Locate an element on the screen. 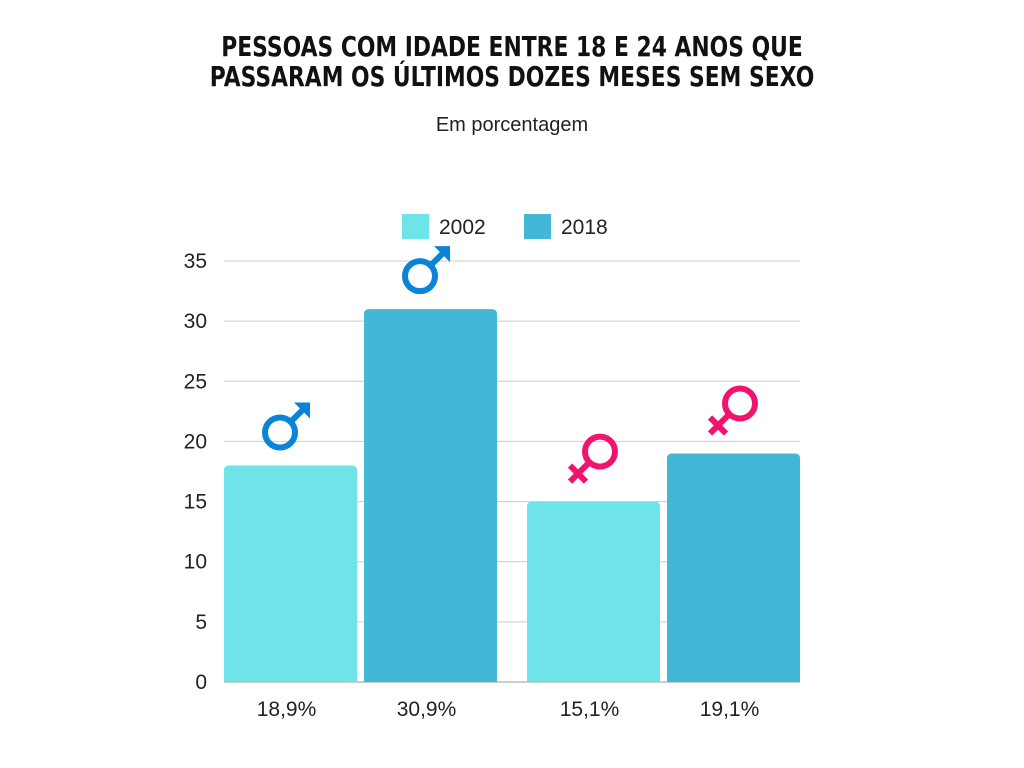 The image size is (1024, 768). y-tick-label: 5 is located at coordinates (201, 622).